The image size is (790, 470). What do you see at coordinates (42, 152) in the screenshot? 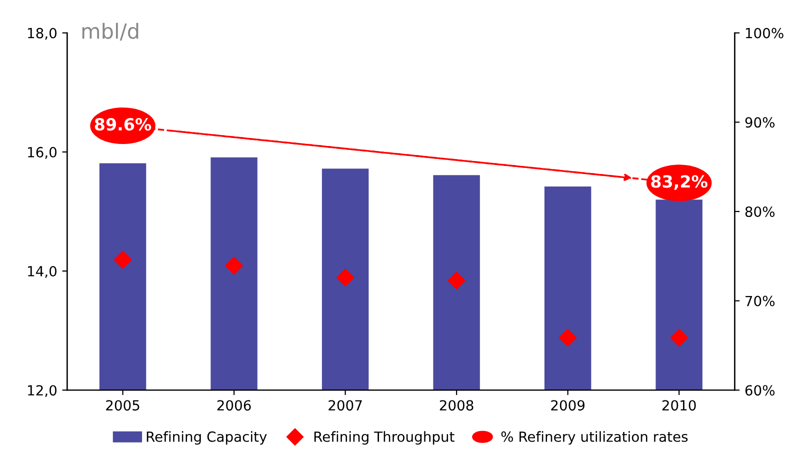
I see `y-tick-label: 16,0` at bounding box center [42, 152].